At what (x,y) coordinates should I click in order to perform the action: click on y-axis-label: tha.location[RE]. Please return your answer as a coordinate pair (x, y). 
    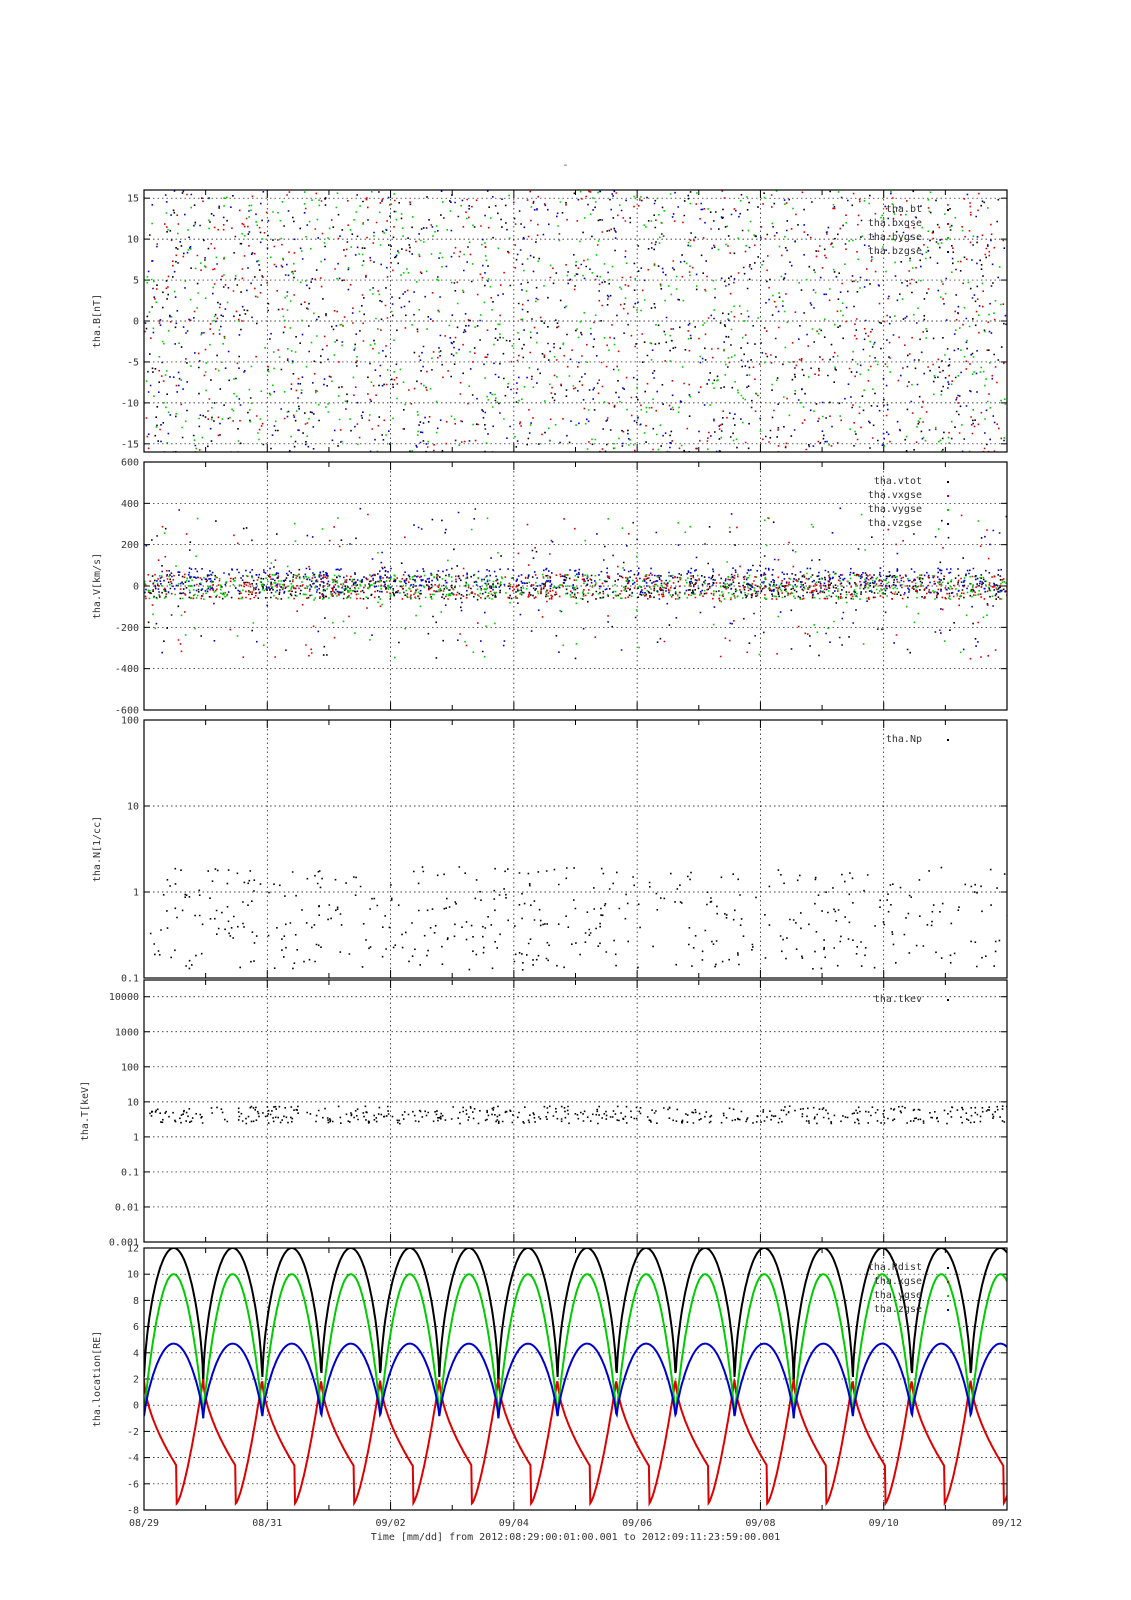
    Looking at the image, I should click on (97, 1379).